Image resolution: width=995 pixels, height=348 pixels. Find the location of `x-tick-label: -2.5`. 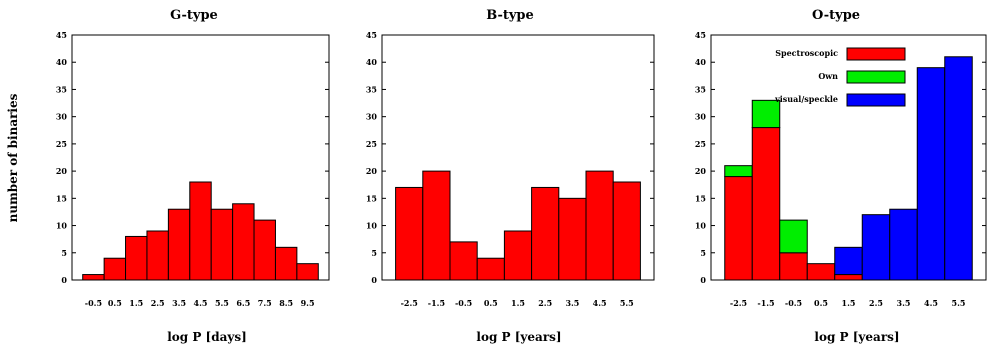

x-tick-label: -2.5 is located at coordinates (409, 303).